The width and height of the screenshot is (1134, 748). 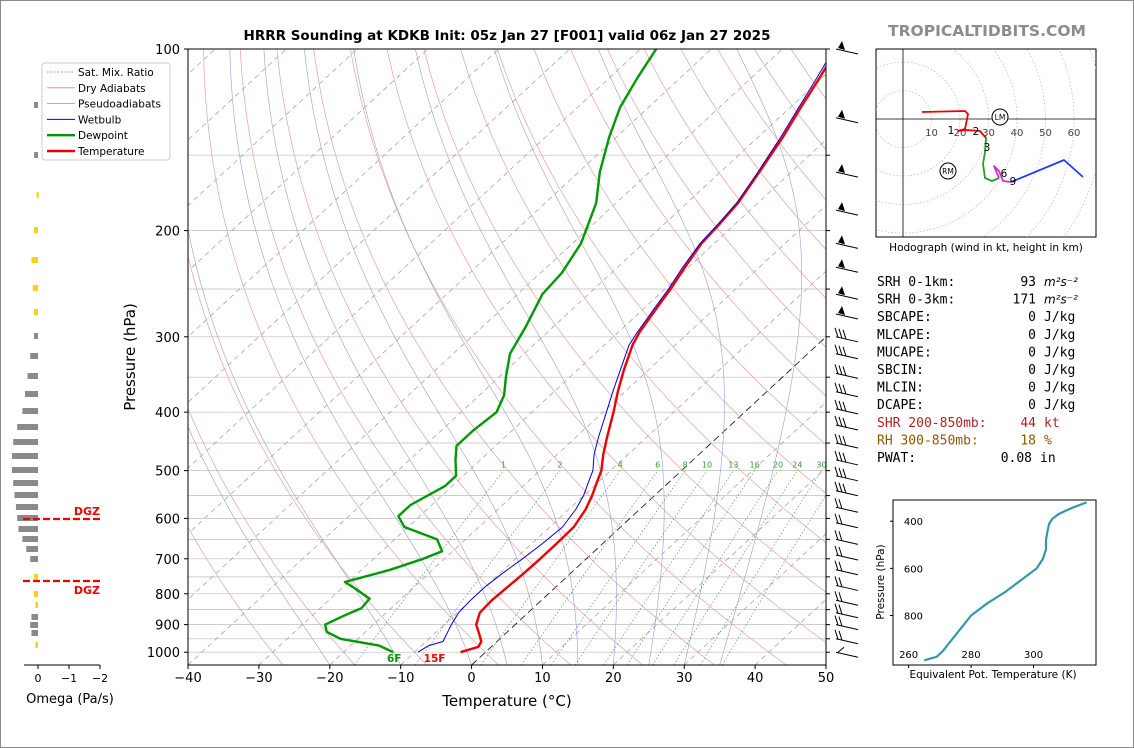 What do you see at coordinates (1033, 655) in the screenshot?
I see `theta-e-x-tick-label: 300` at bounding box center [1033, 655].